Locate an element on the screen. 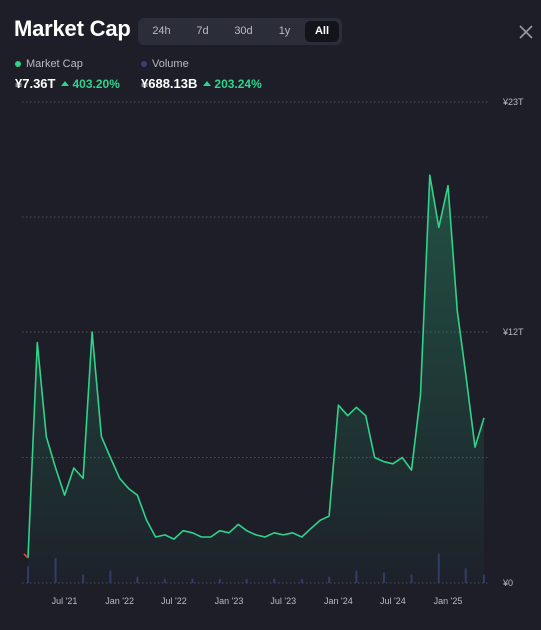 The image size is (541, 630). x-tick-label: Jul '21 is located at coordinates (65, 601).